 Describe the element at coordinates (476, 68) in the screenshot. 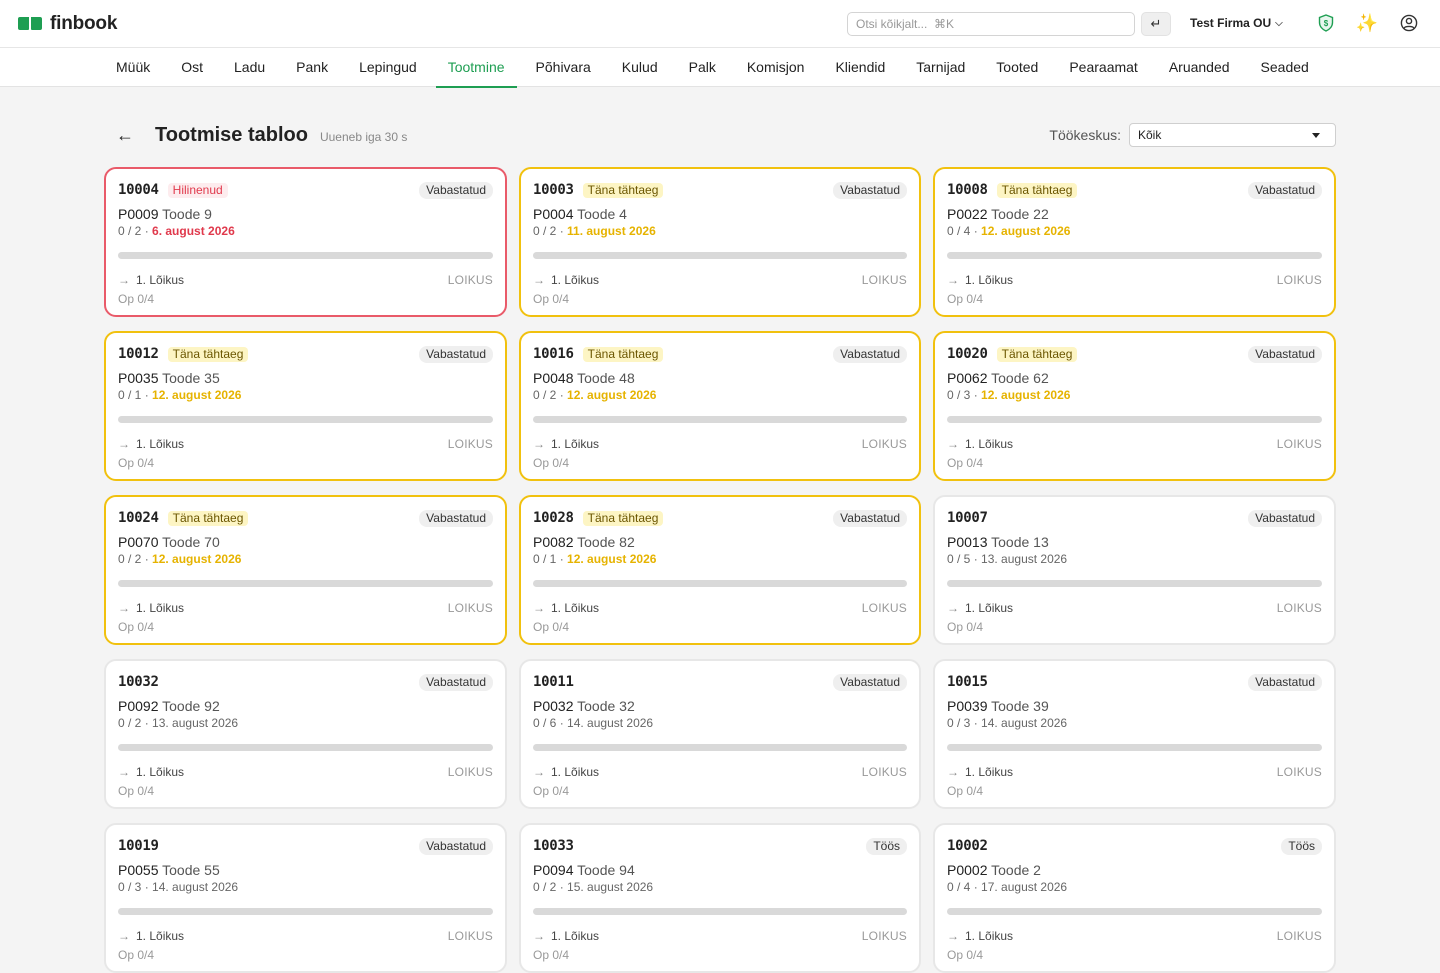

I see `nav-item-tootmine: Tootmine` at that location.